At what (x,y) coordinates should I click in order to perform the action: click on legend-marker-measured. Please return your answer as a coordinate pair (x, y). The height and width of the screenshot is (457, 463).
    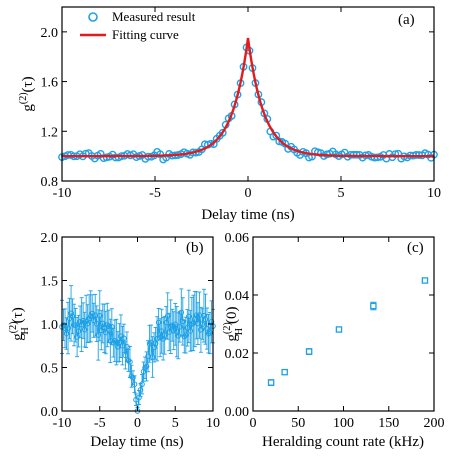
    Looking at the image, I should click on (93, 17).